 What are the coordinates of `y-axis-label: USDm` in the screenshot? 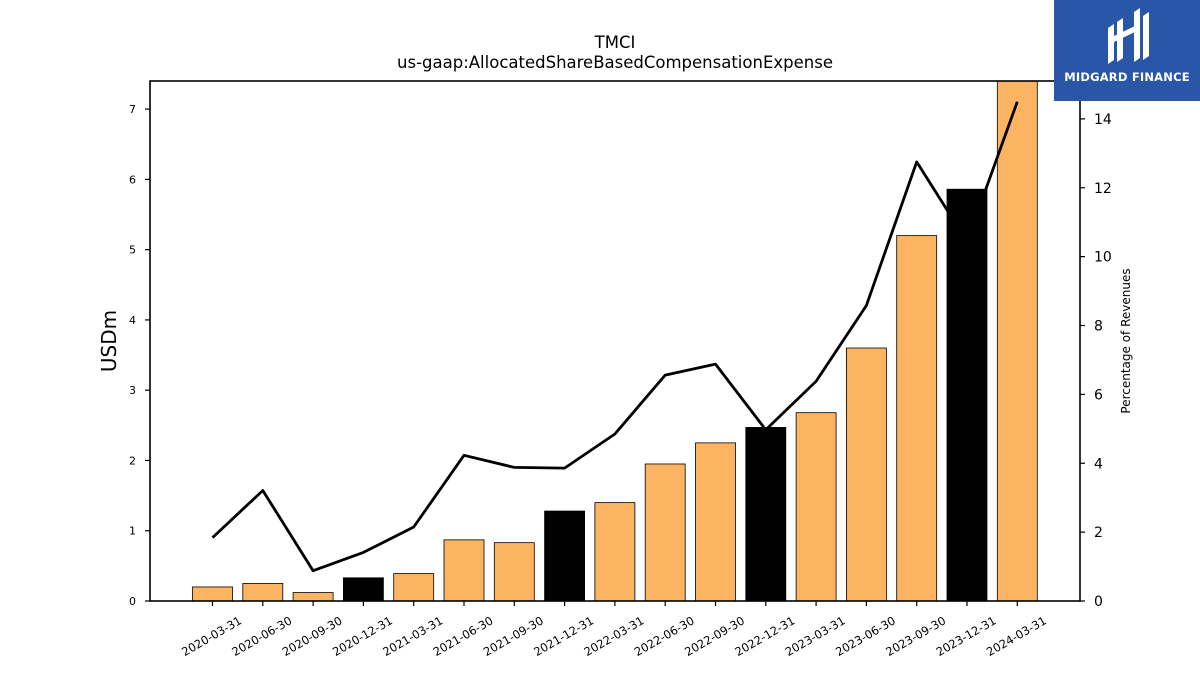 It's located at (109, 341).